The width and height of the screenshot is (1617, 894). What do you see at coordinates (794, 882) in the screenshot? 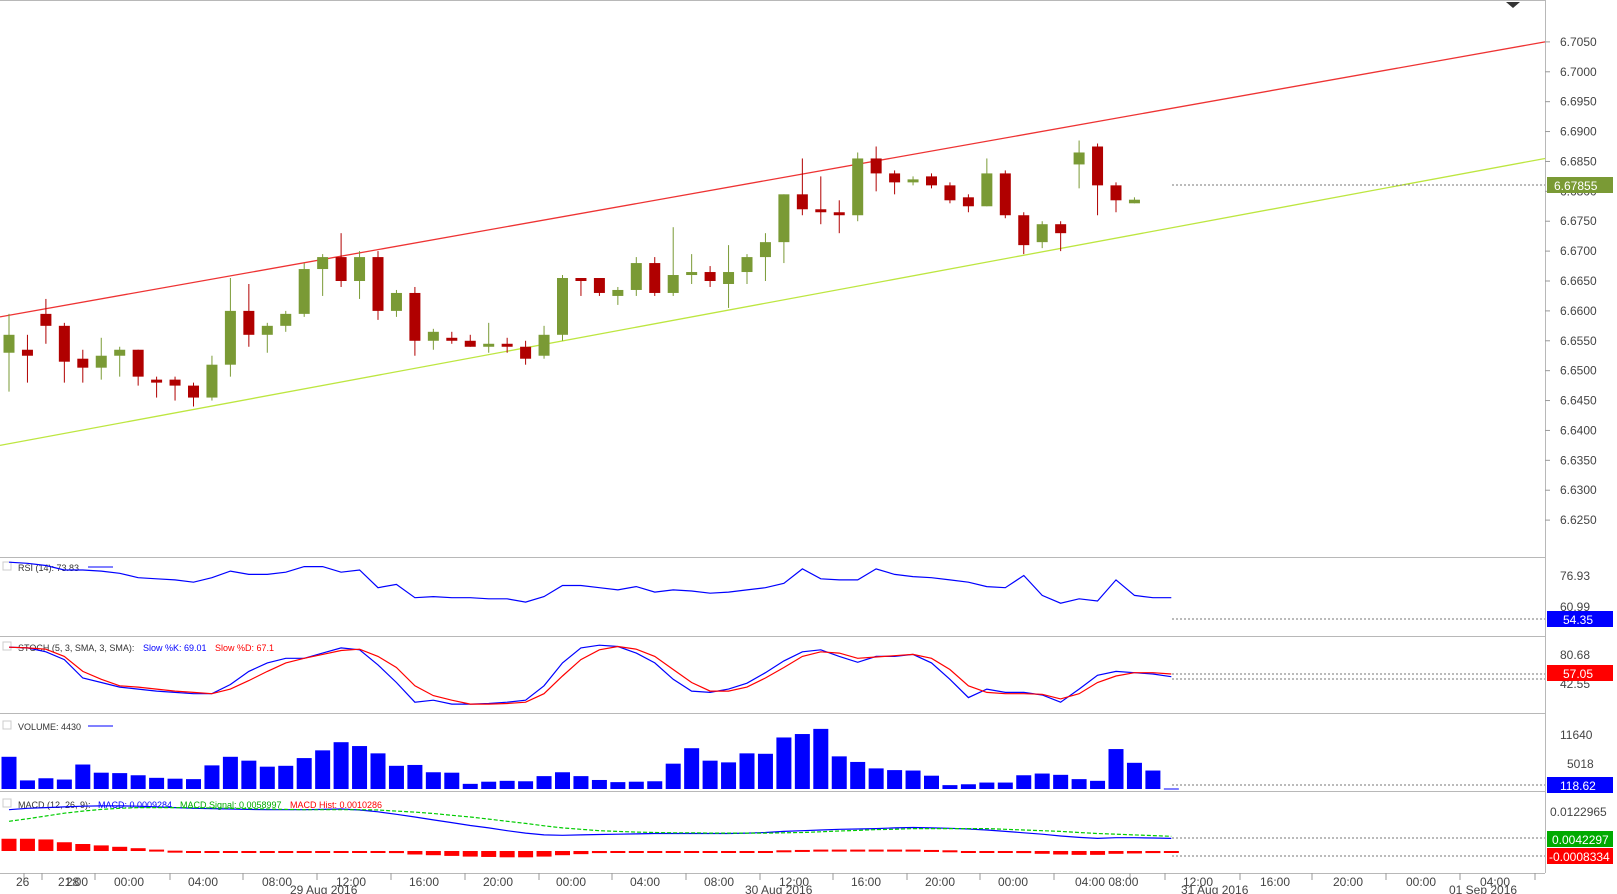
I see `time-label: 12:00` at bounding box center [794, 882].